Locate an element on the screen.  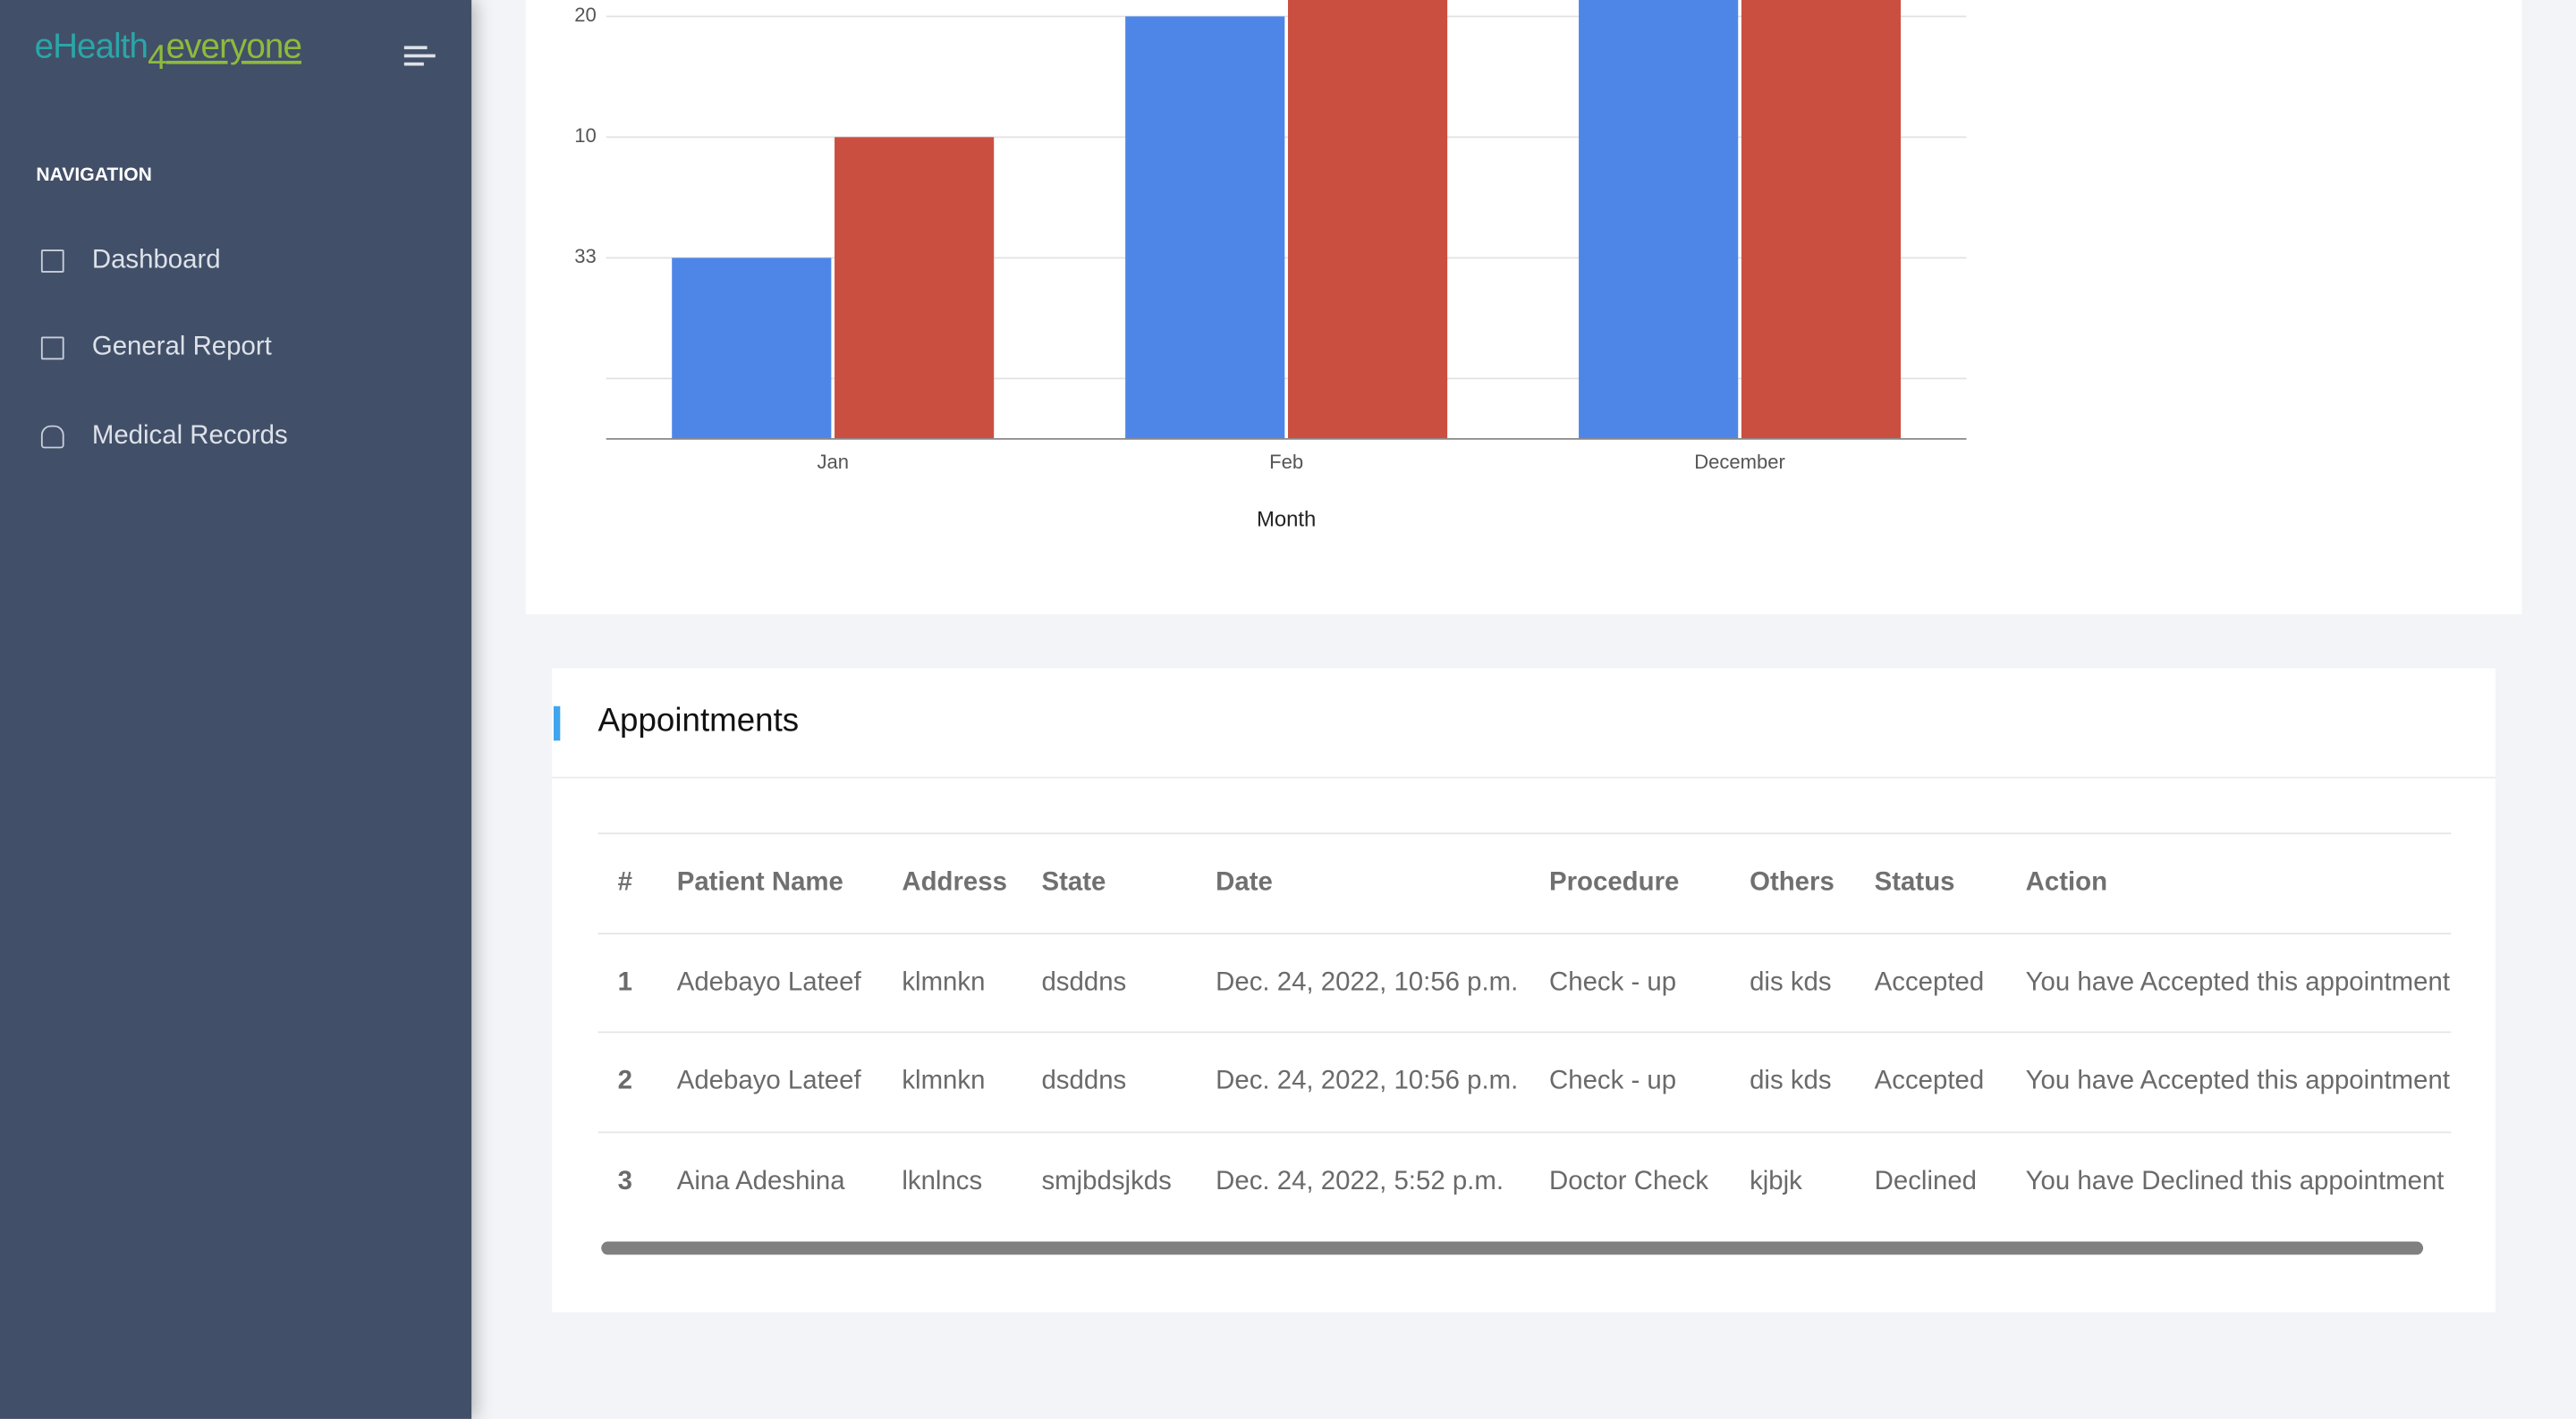
logo-text: everyone is located at coordinates (233, 47).